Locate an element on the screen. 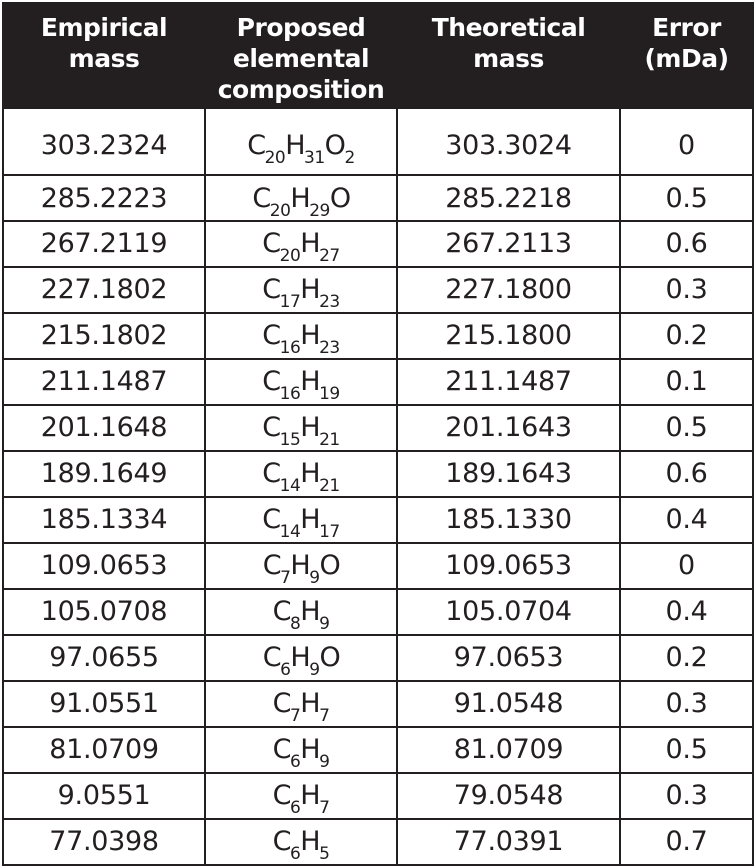  empirical-mass-cell: 105.0708 is located at coordinates (104, 611).